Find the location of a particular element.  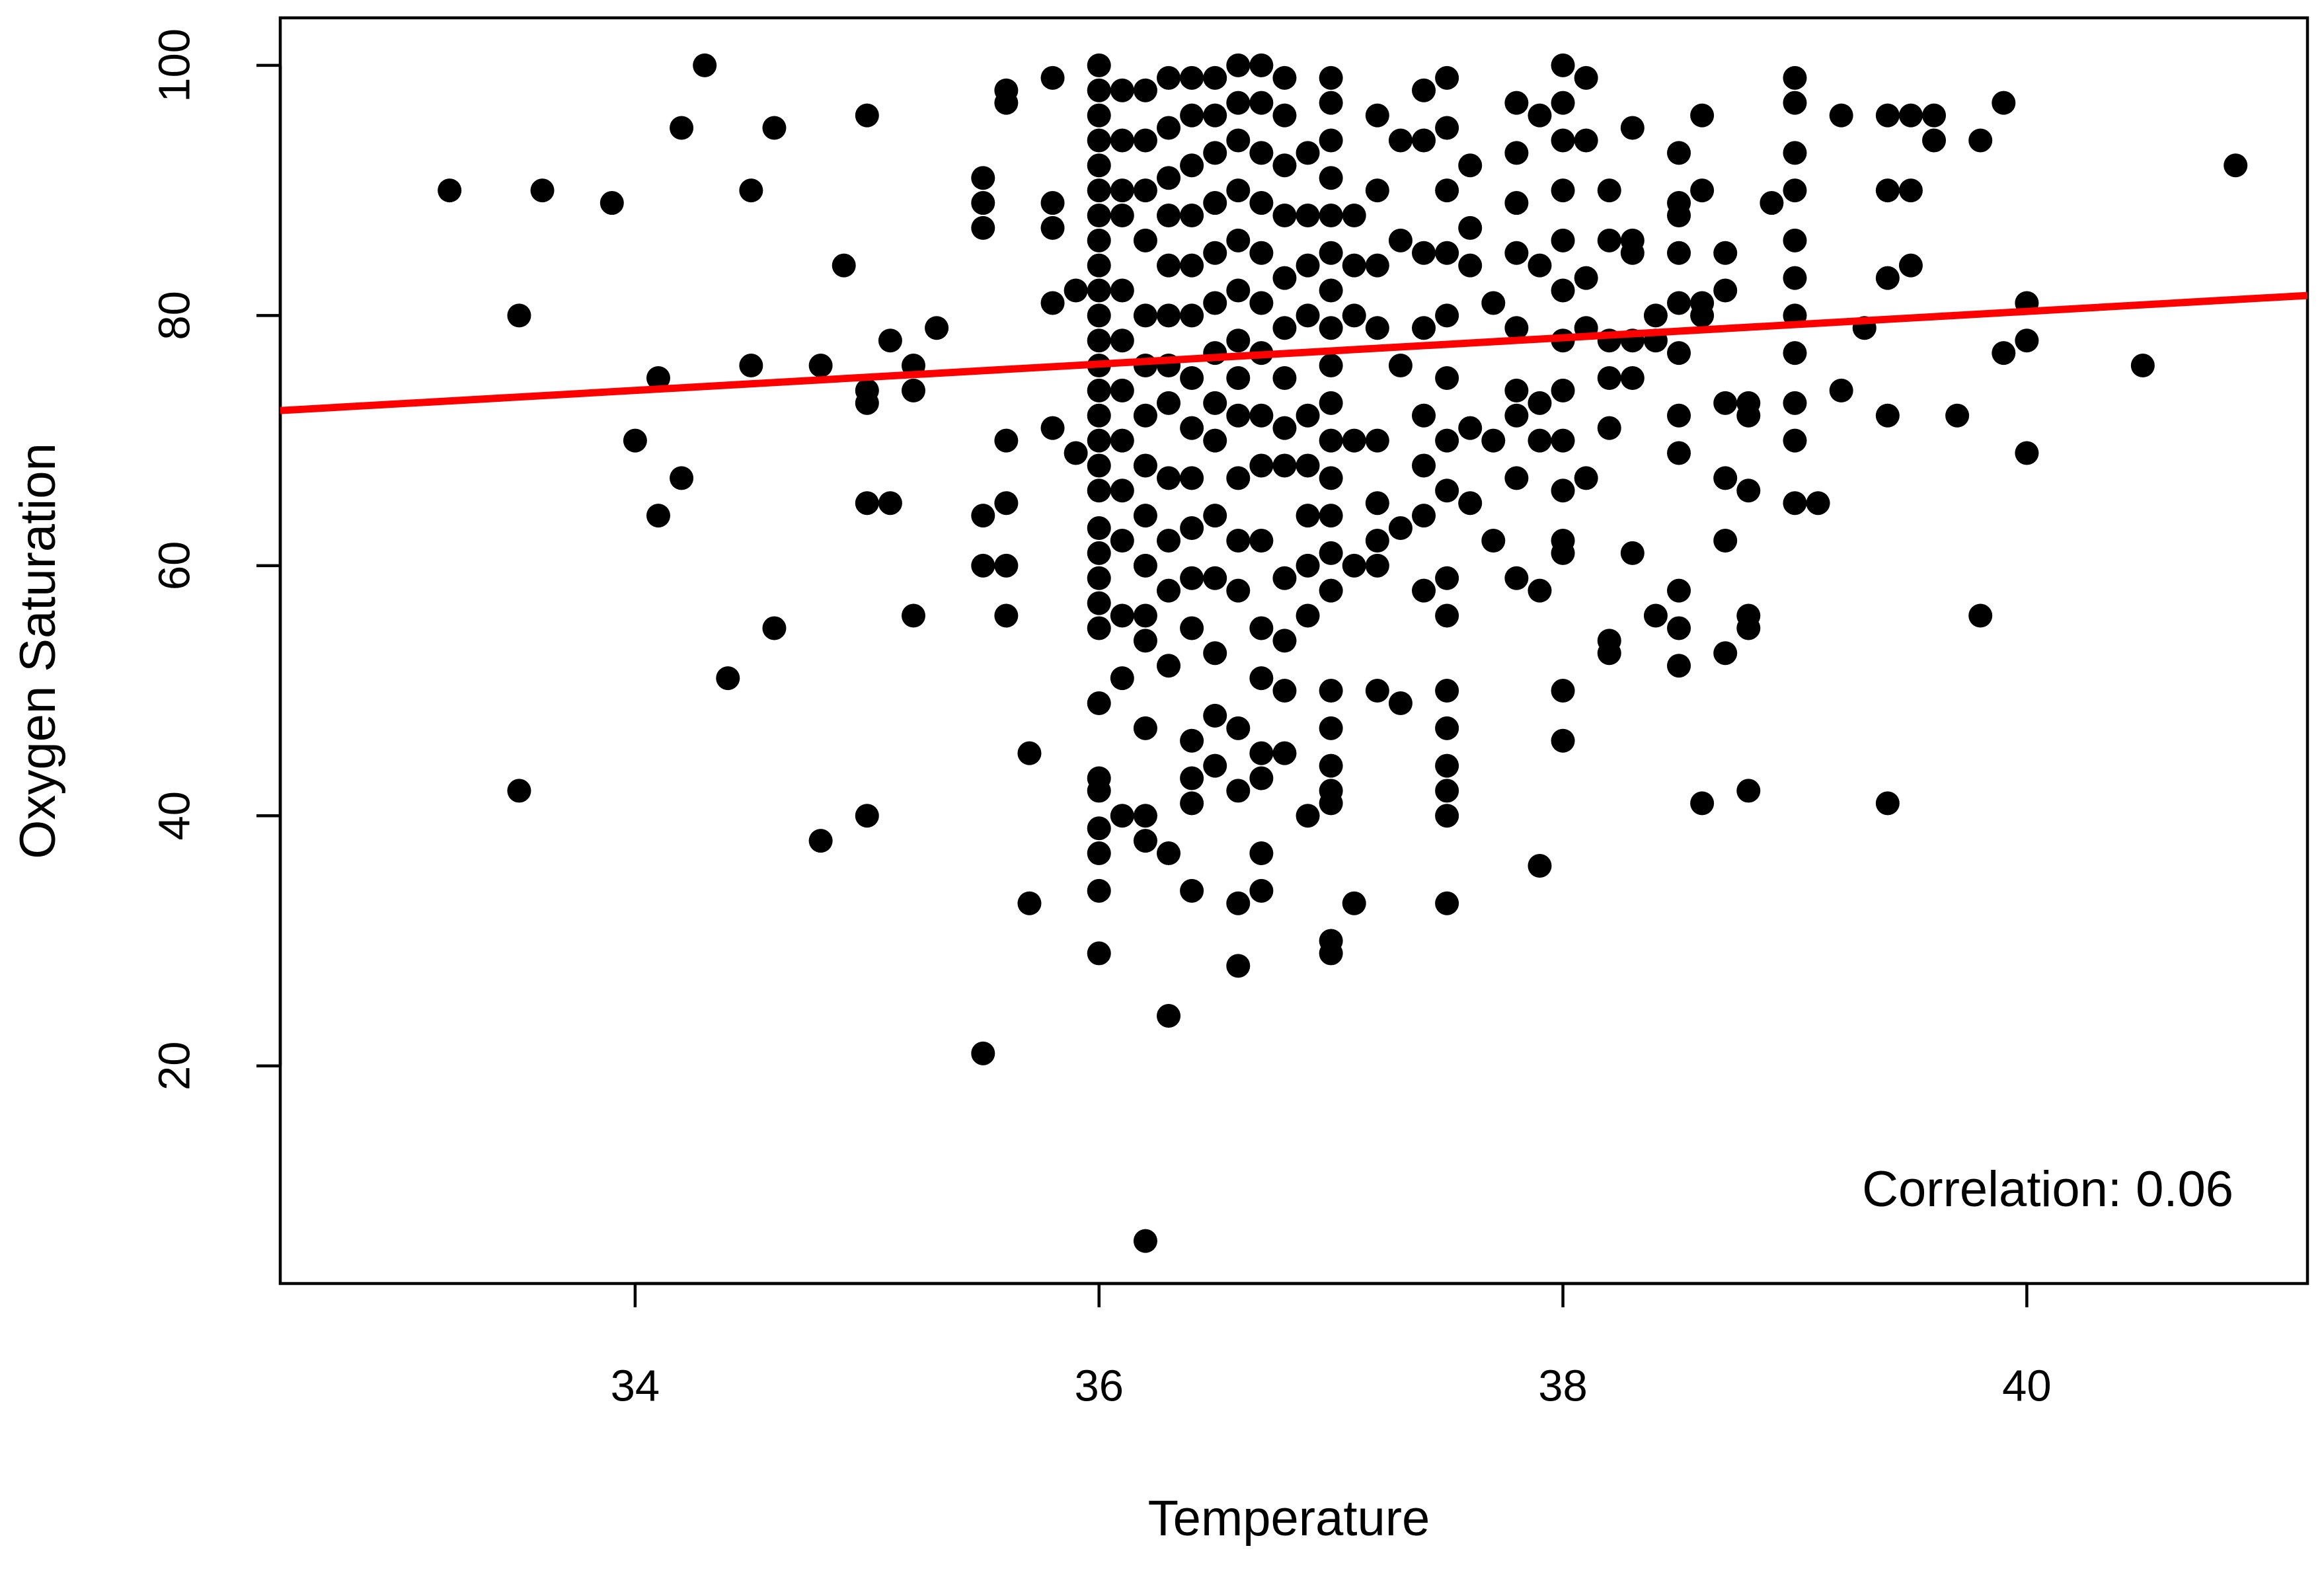

y-axis-label: Oxygen Saturation is located at coordinates (38, 651).